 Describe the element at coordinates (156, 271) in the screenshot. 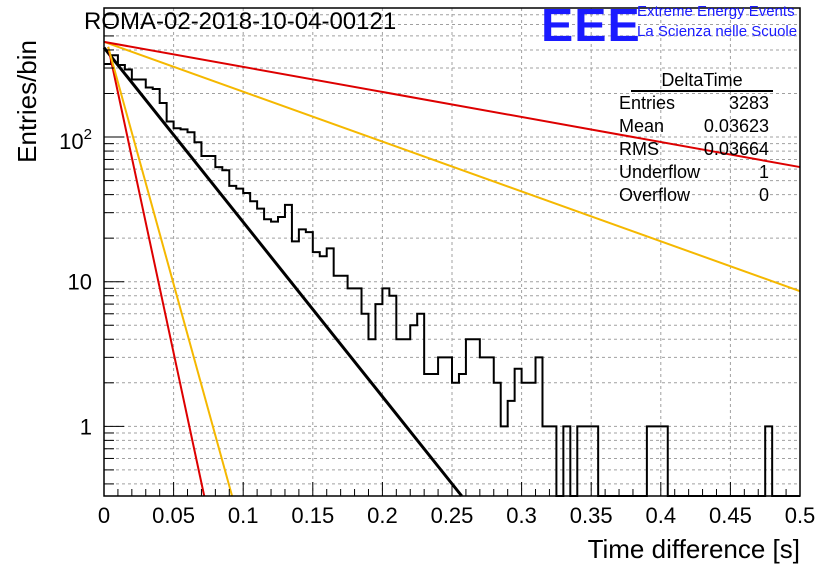

I see `fit-line-red-steep` at that location.